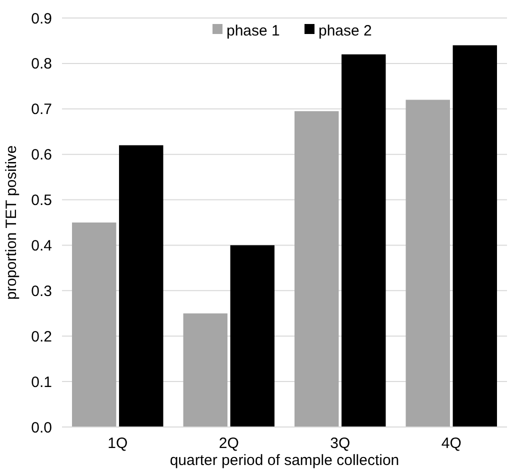  I want to click on legend-label: phase 1, so click(253, 31).